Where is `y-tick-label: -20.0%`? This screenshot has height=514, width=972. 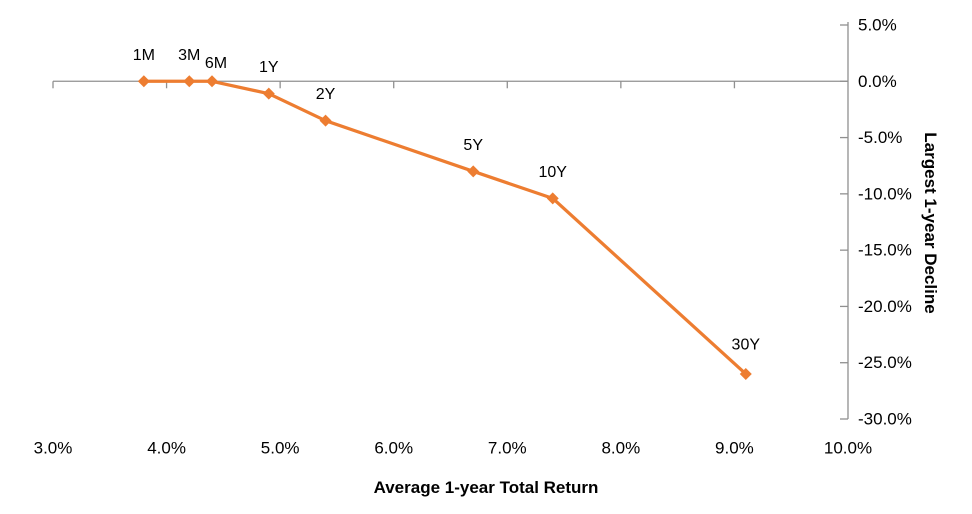 y-tick-label: -20.0% is located at coordinates (885, 306).